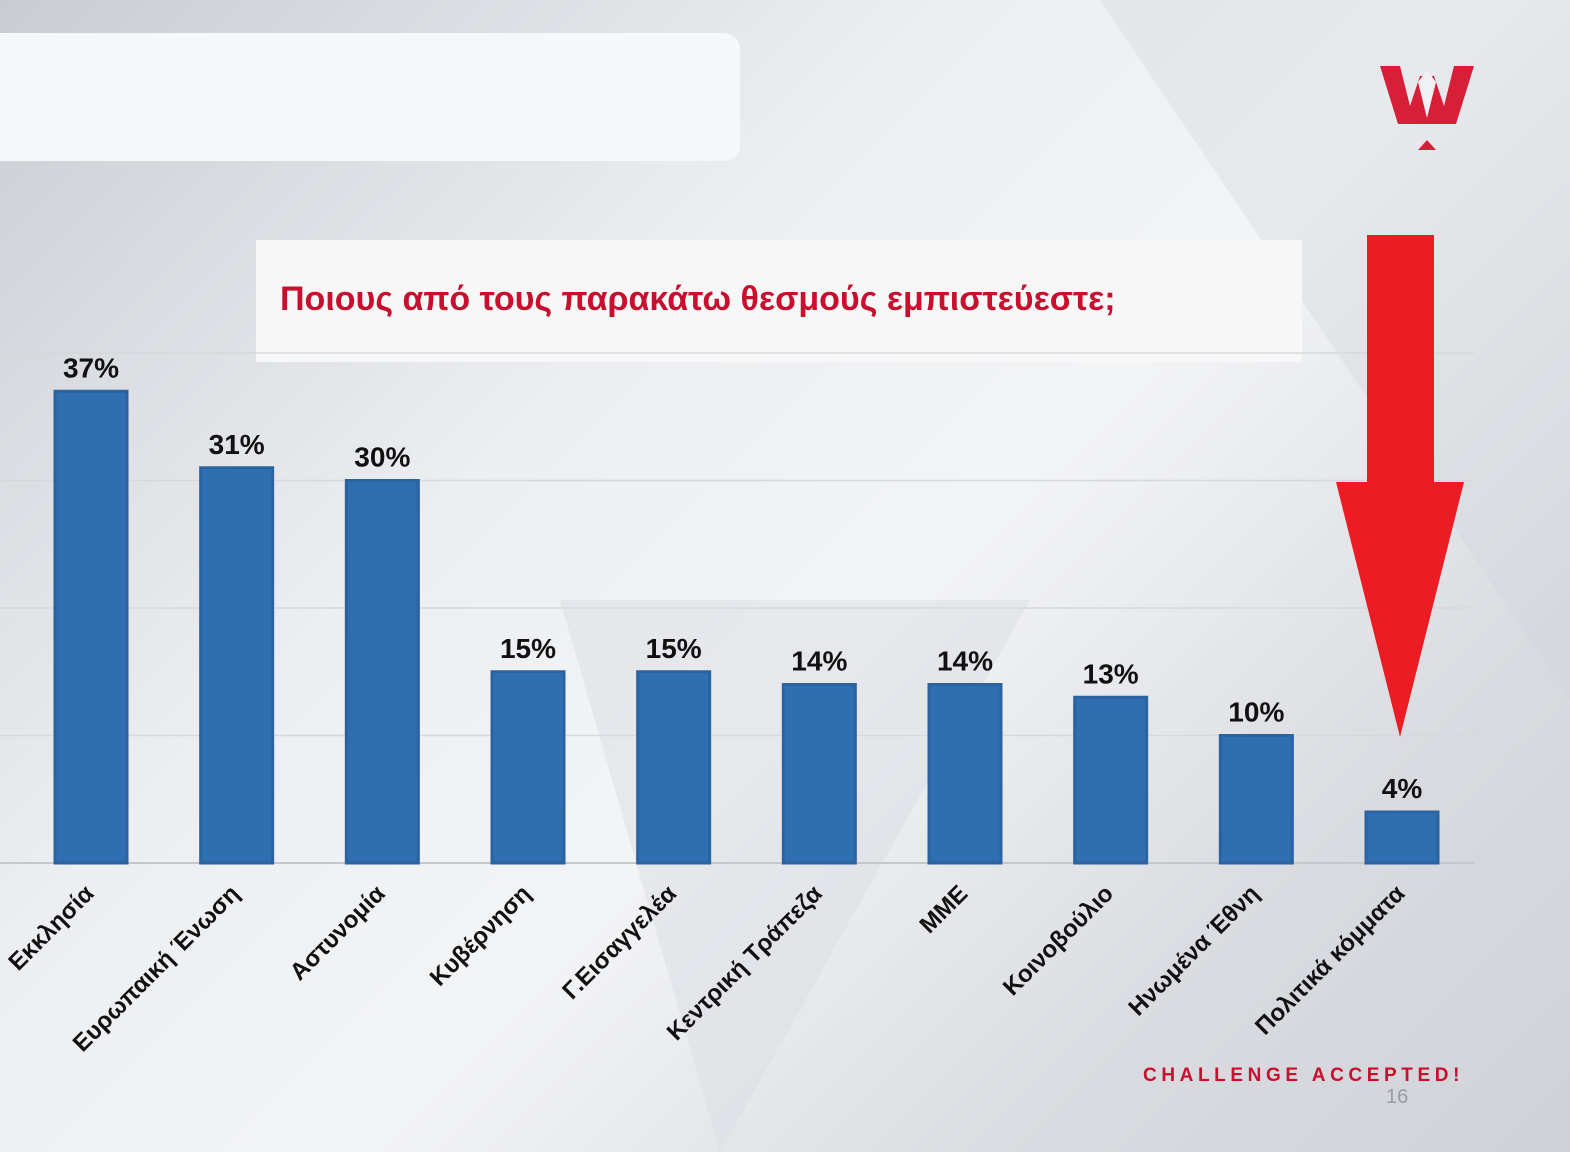  What do you see at coordinates (944, 909) in the screenshot?
I see `category-label: ΜΜΕ` at bounding box center [944, 909].